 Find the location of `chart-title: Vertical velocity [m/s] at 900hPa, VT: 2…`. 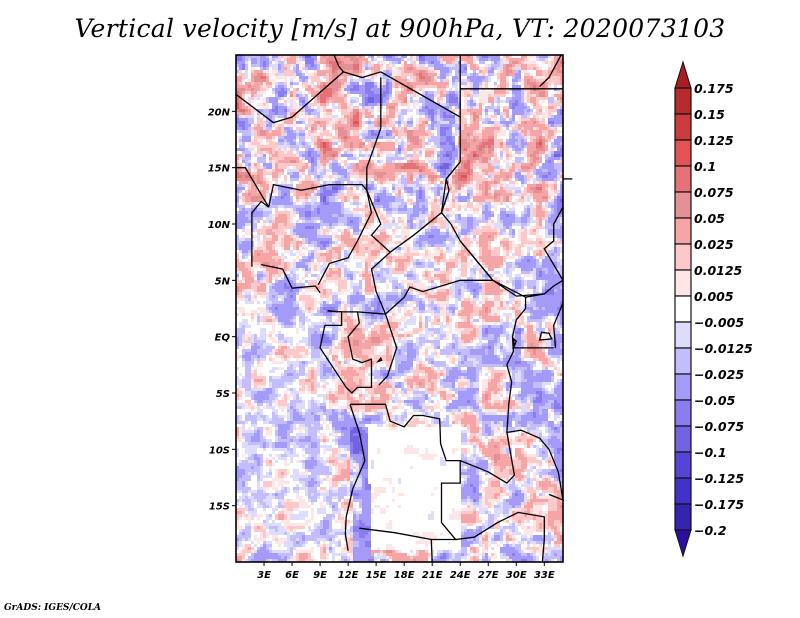

chart-title: Vertical velocity [m/s] at 900hPa, VT: 2… is located at coordinates (400, 28).